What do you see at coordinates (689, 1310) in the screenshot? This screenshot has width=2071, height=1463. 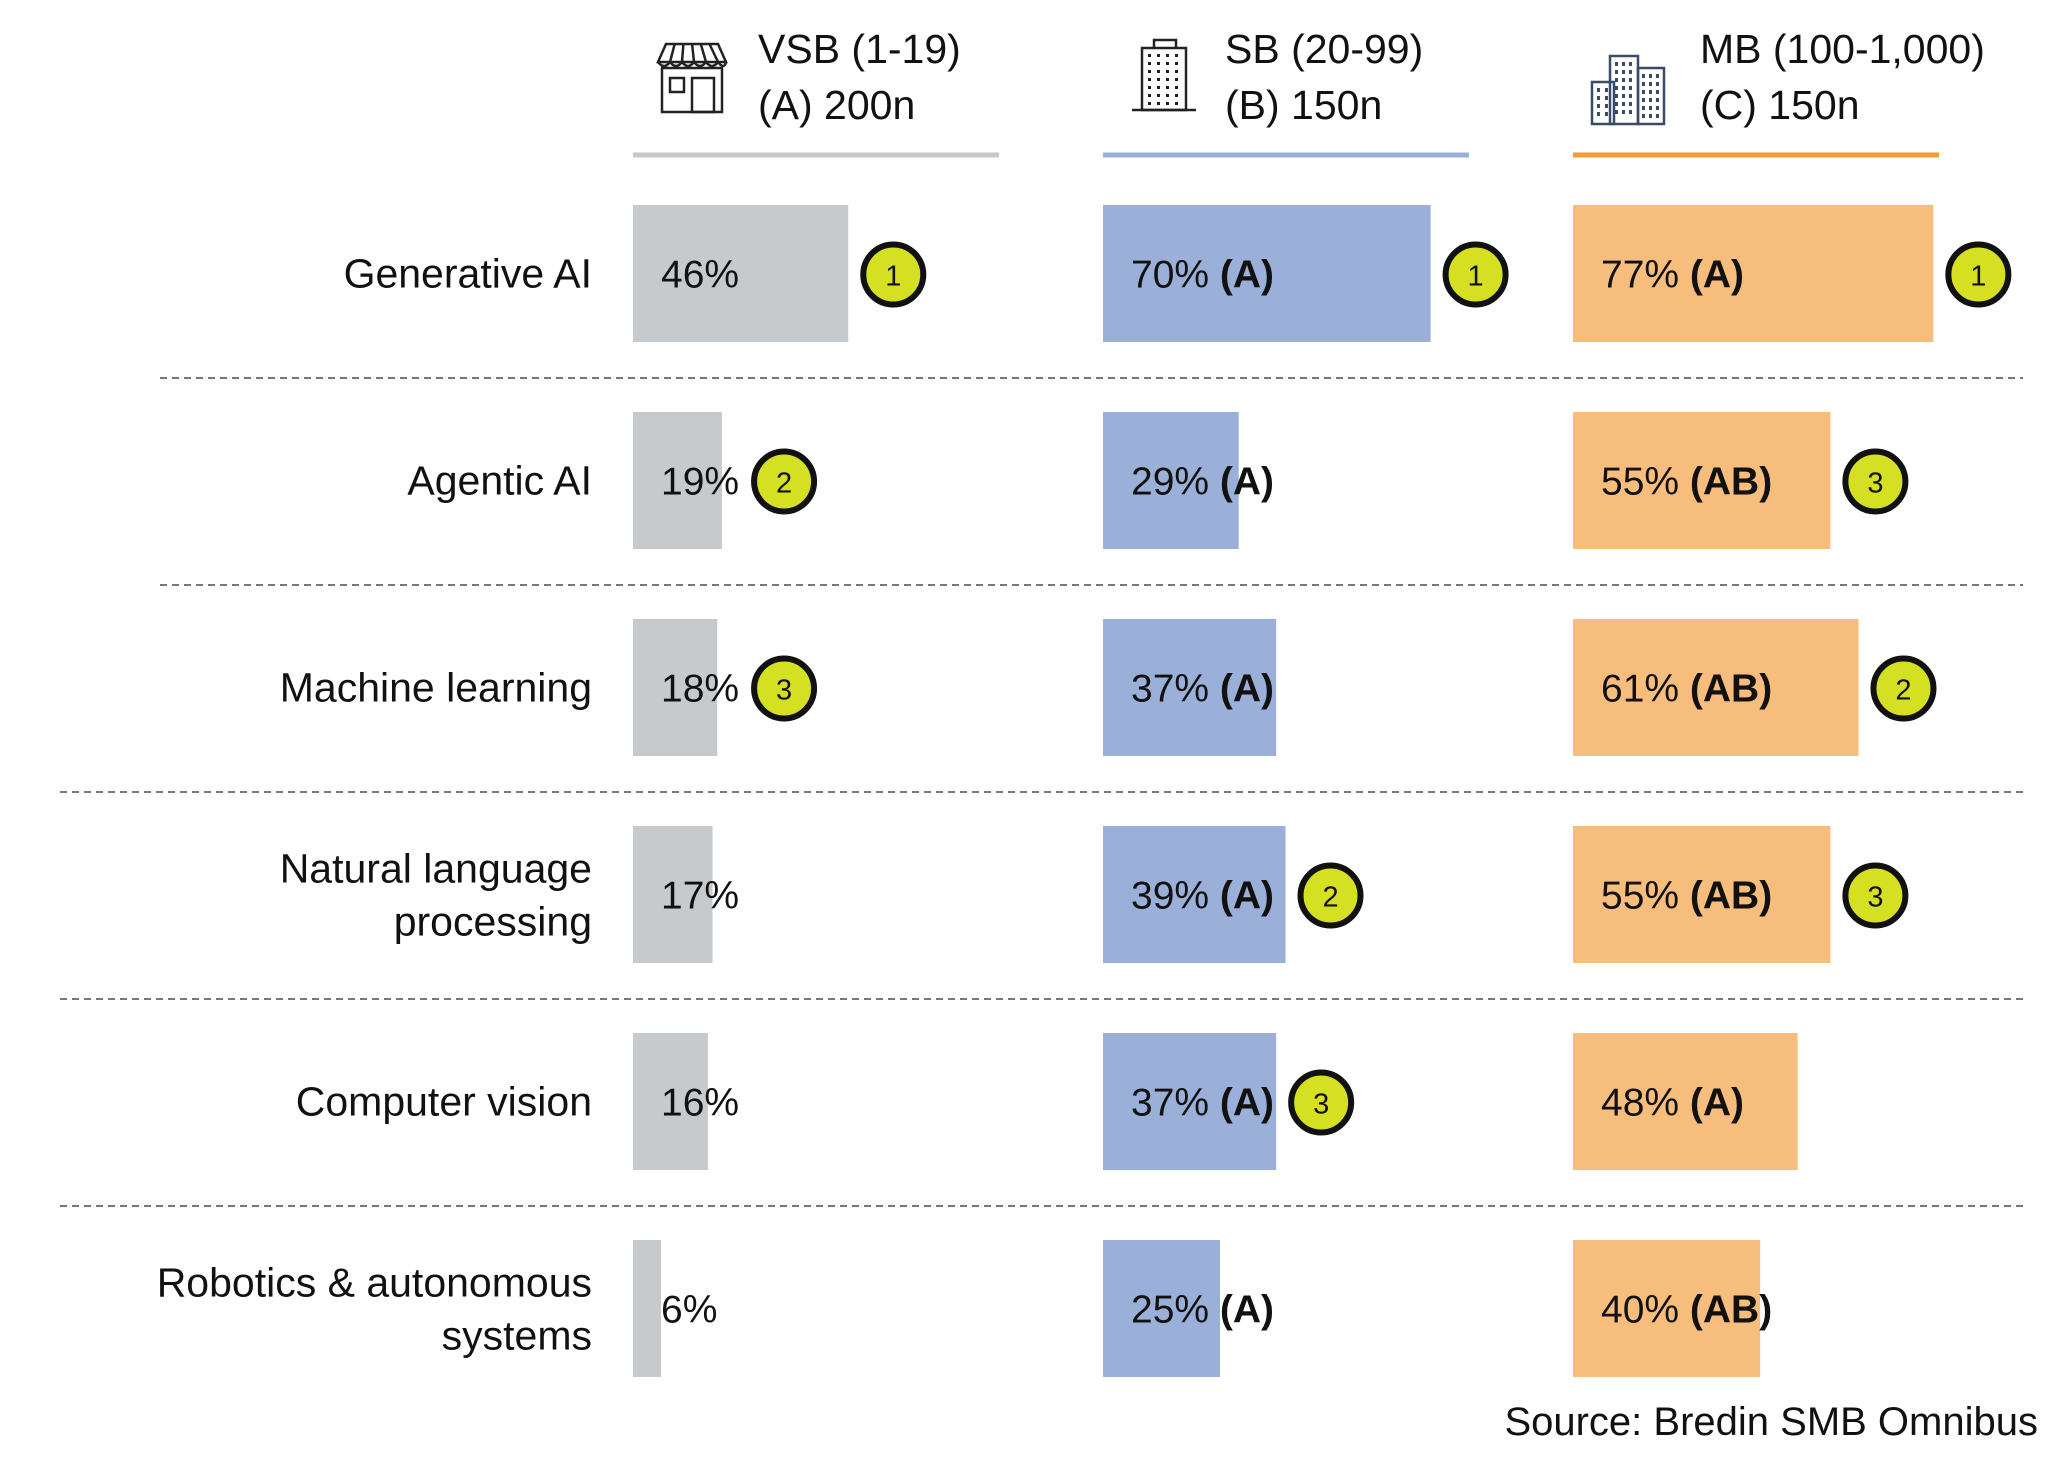 I see `data-label-a: 6%` at bounding box center [689, 1310].